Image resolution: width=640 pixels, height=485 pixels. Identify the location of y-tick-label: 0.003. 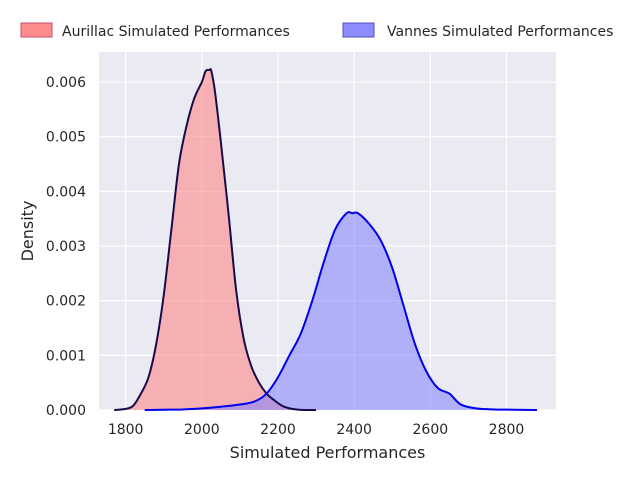
(66, 247).